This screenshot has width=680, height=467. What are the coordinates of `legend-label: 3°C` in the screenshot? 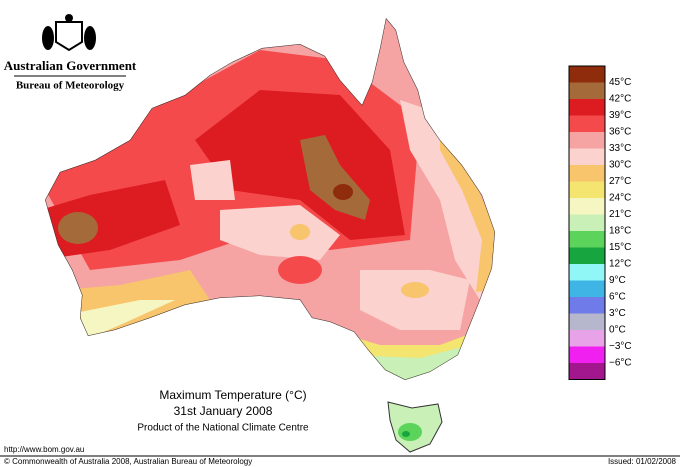 It's located at (617, 313).